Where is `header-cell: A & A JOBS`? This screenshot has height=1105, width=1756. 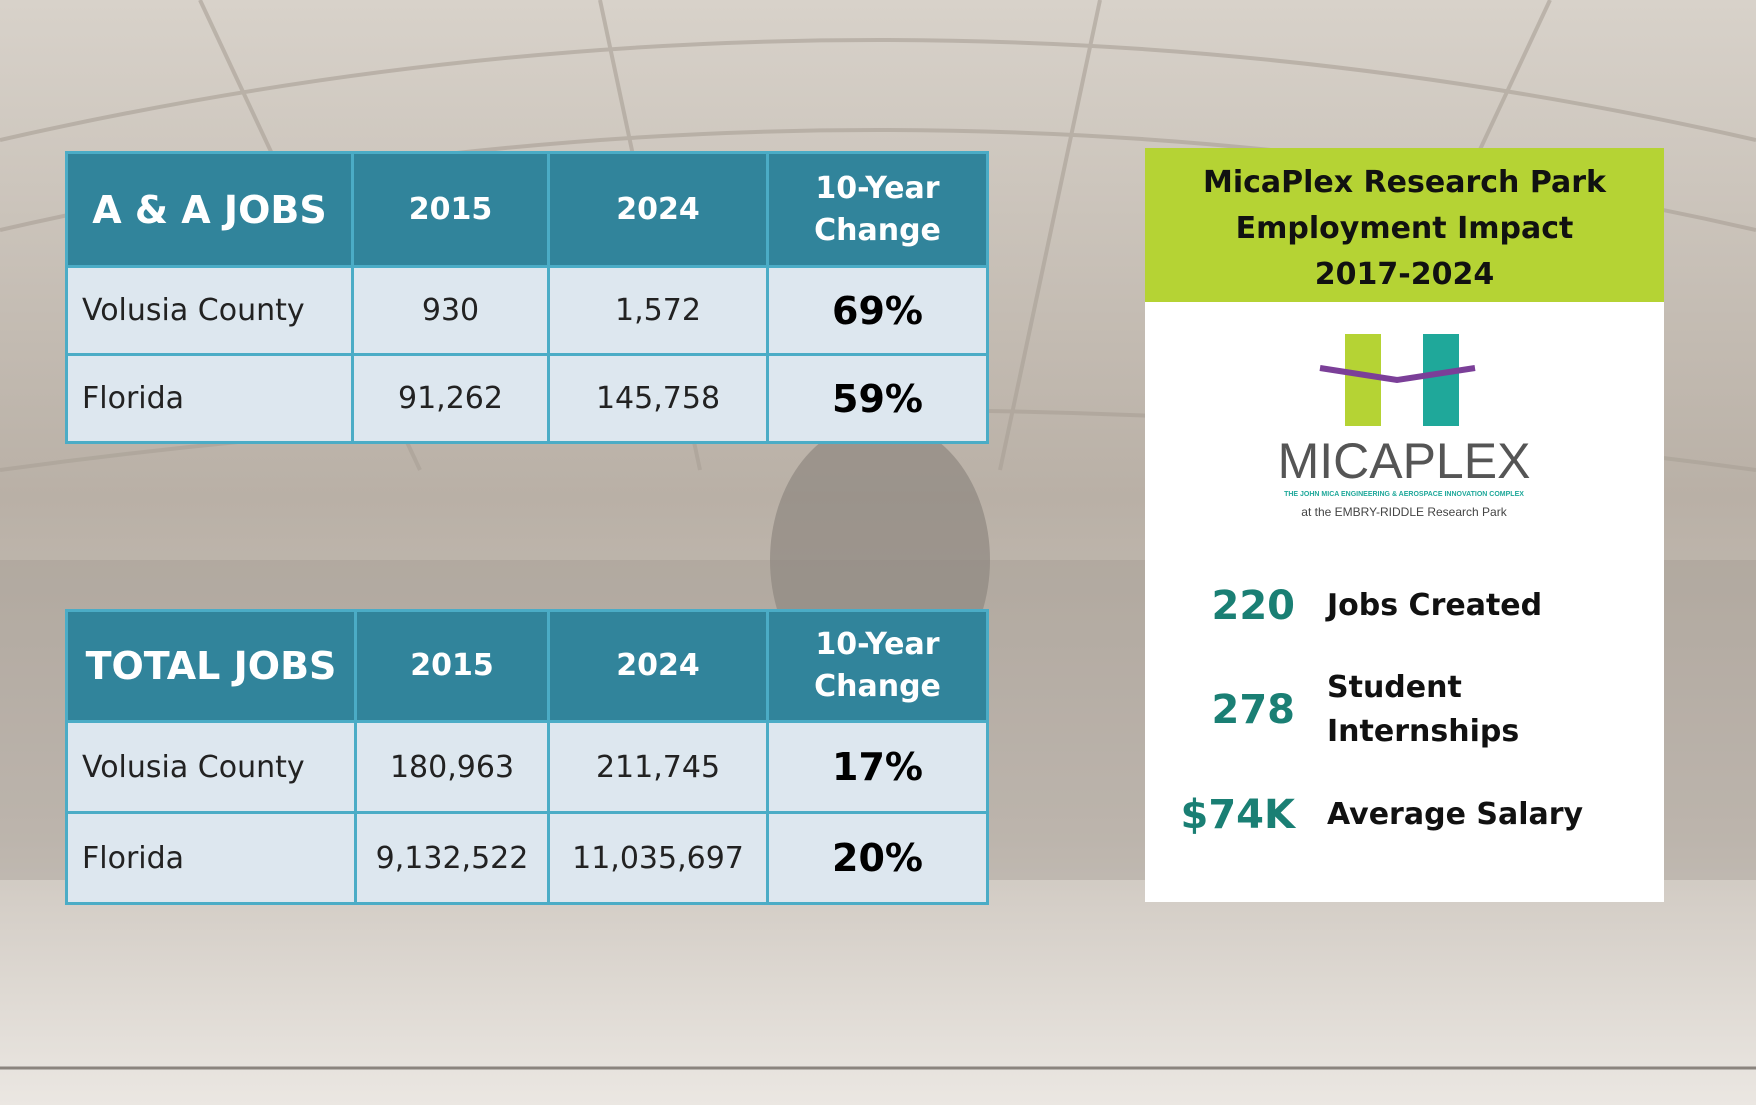 header-cell: A & A JOBS is located at coordinates (209, 209).